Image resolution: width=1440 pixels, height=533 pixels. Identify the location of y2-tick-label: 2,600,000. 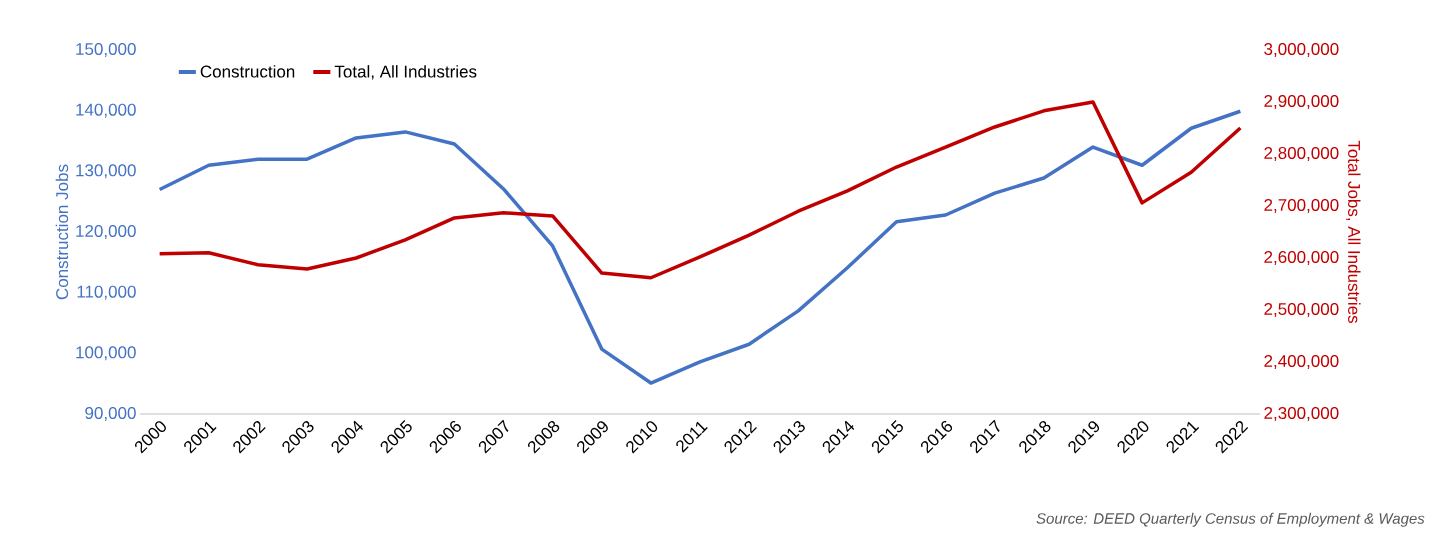
(1301, 258).